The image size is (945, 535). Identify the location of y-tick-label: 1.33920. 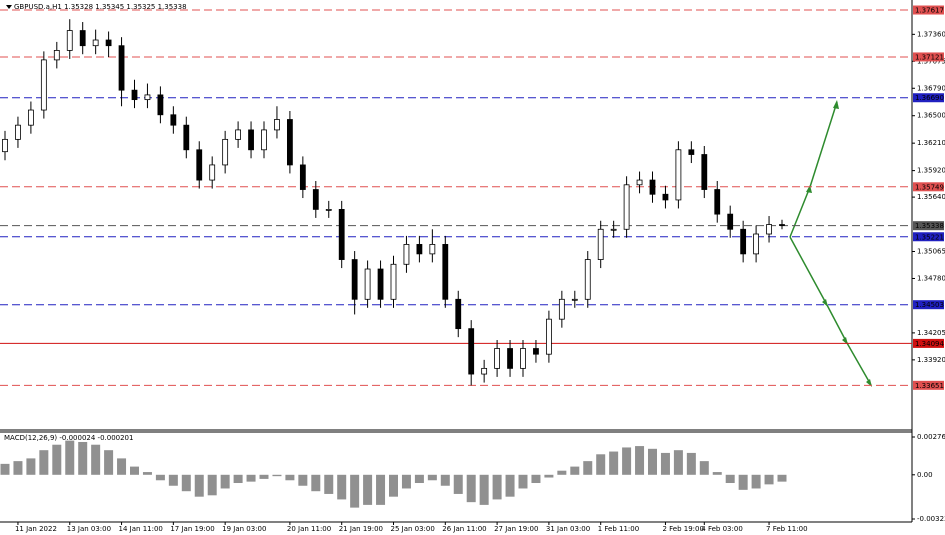
(931, 360).